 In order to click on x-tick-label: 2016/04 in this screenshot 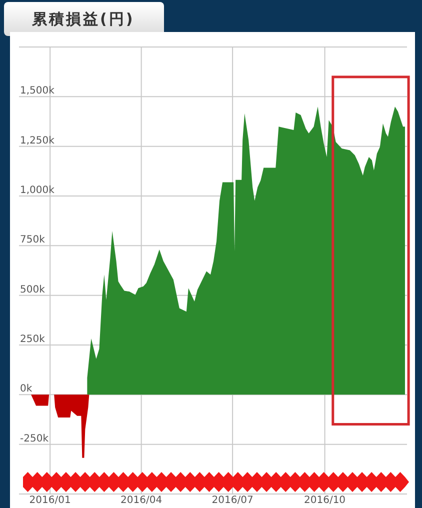, I will do `click(141, 500)`.